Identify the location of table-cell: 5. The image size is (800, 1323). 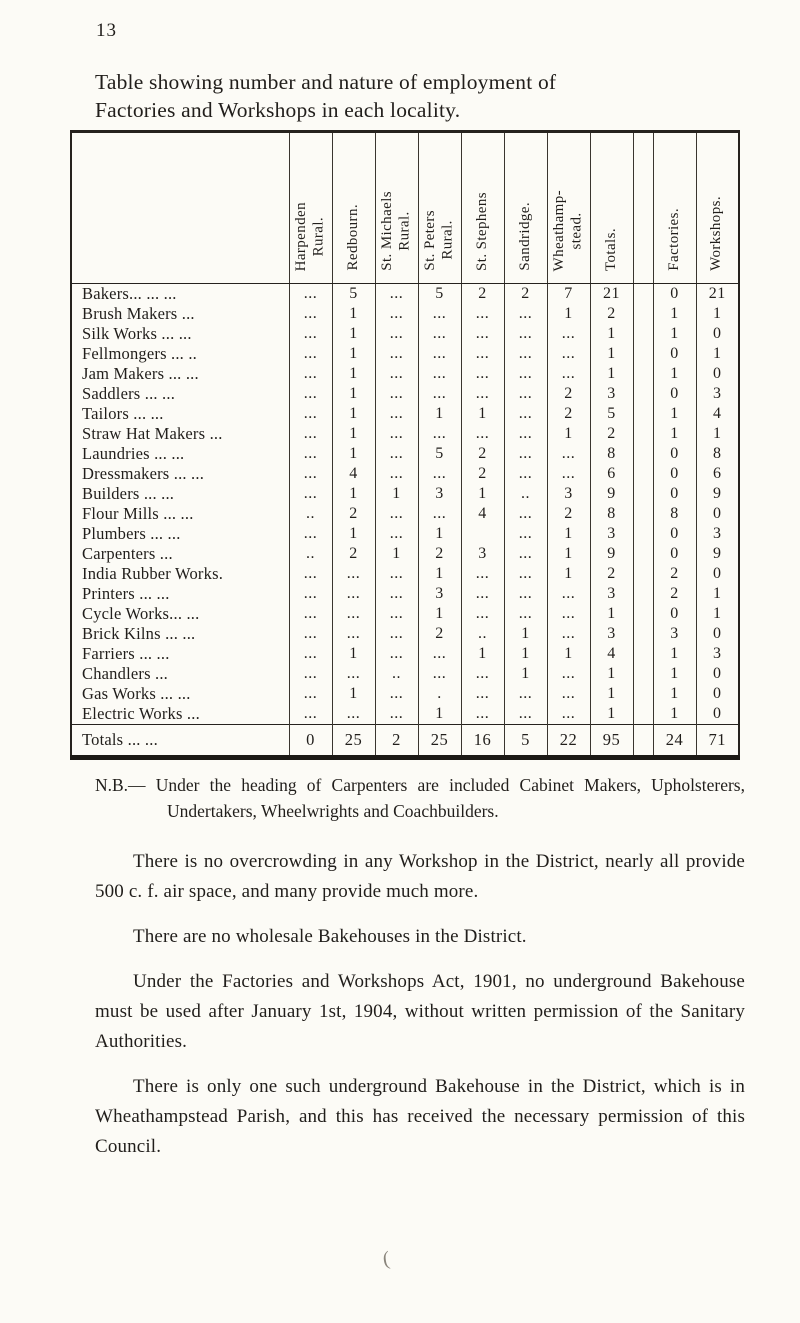
(439, 454).